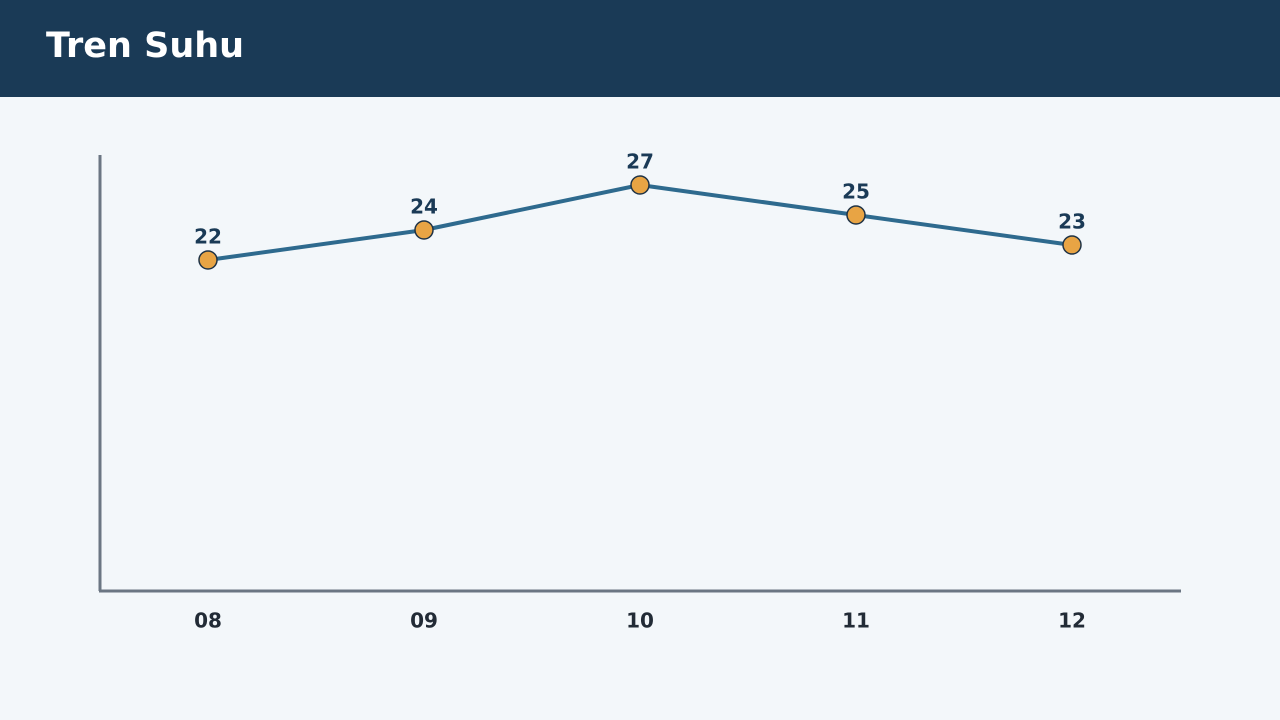 The image size is (1280, 720). What do you see at coordinates (856, 621) in the screenshot?
I see `x-tick-label: 11` at bounding box center [856, 621].